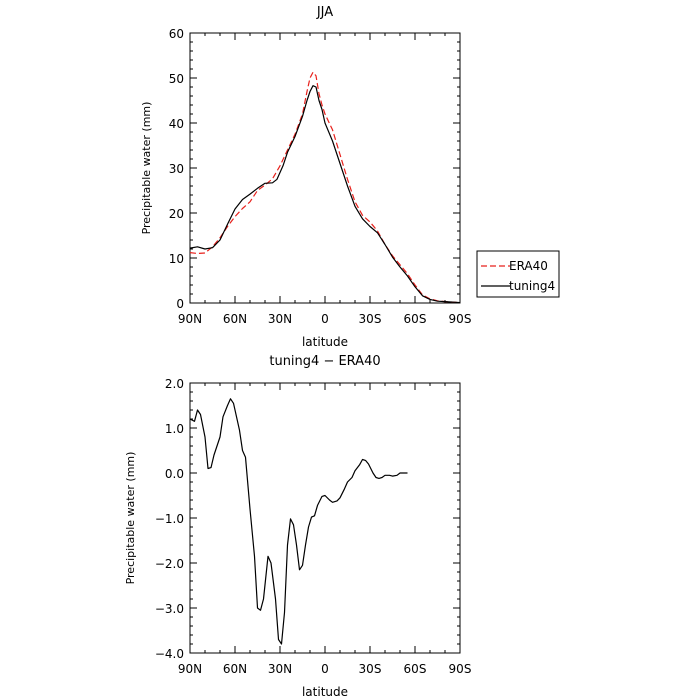  Describe the element at coordinates (235, 319) in the screenshot. I see `top-x-tick-label: 60N` at that location.